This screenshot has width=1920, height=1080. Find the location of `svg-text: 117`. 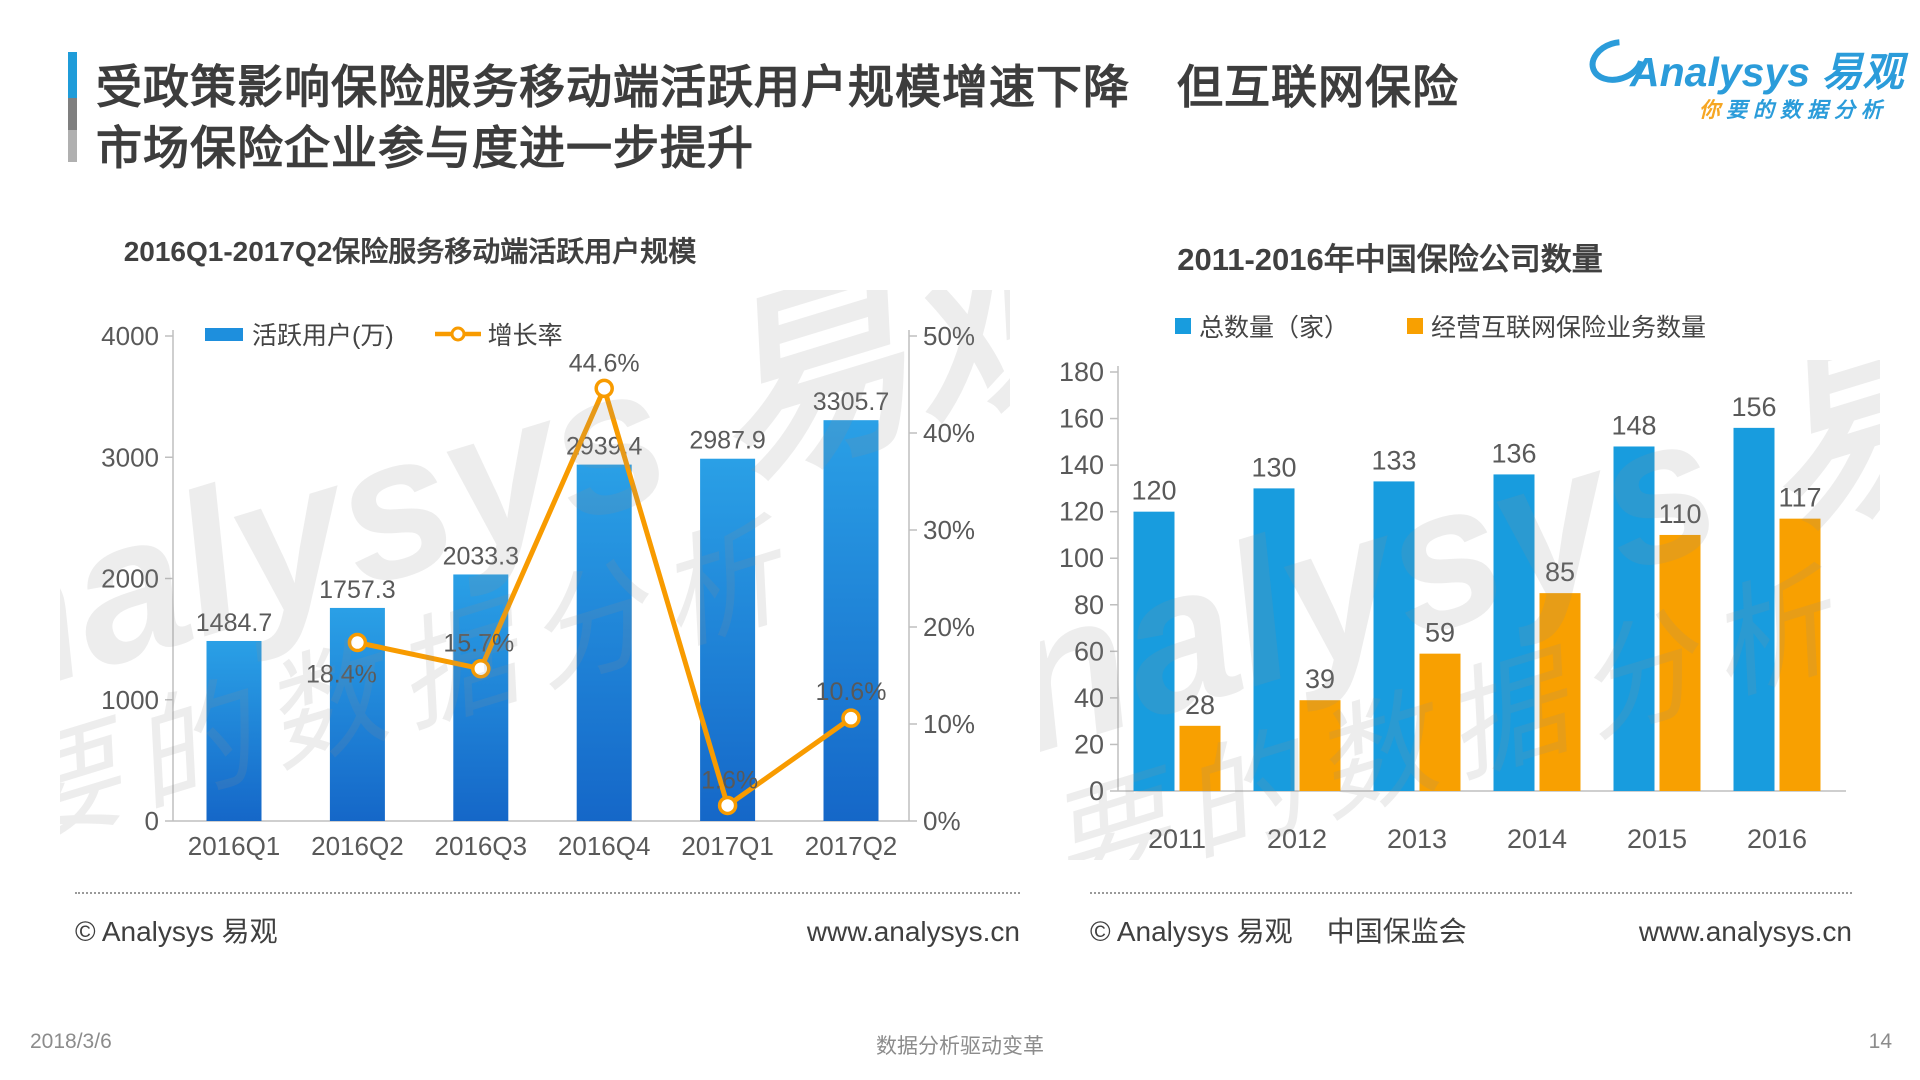

svg-text: 117 is located at coordinates (1799, 498).